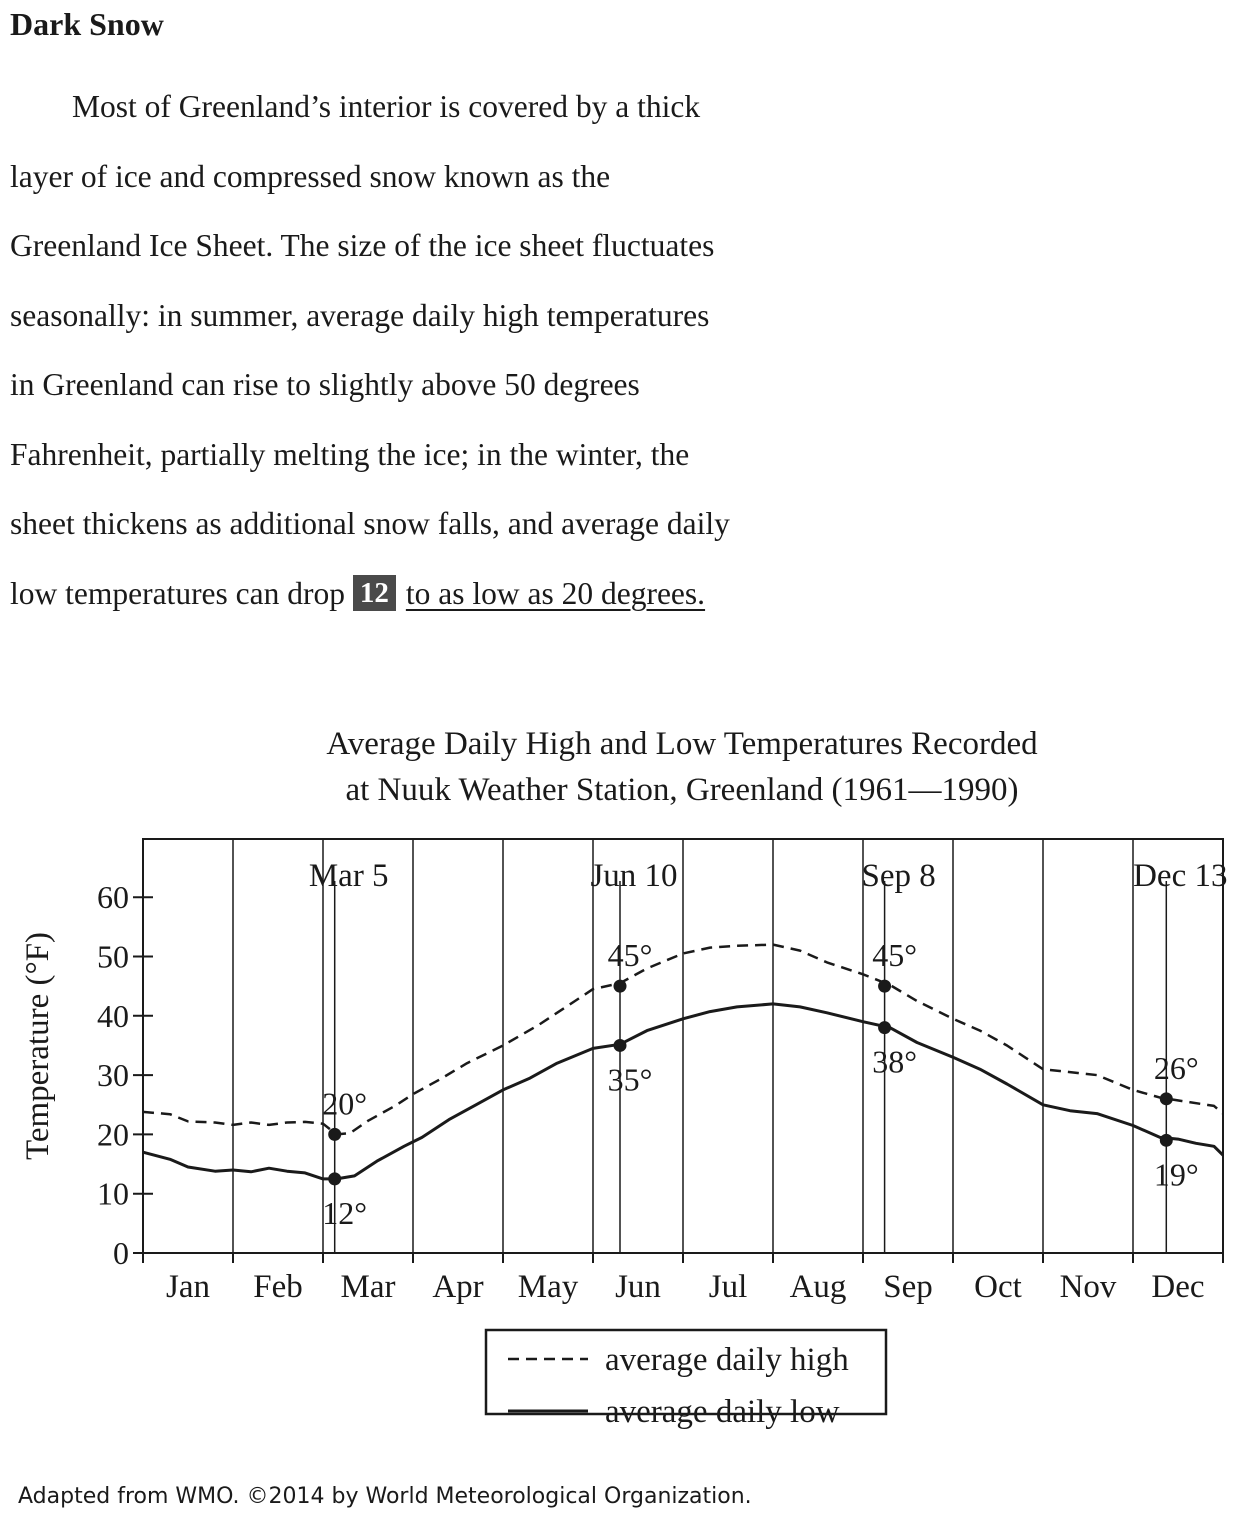 This screenshot has height=1520, width=1236. What do you see at coordinates (113, 1134) in the screenshot?
I see `y-tick-label: 20` at bounding box center [113, 1134].